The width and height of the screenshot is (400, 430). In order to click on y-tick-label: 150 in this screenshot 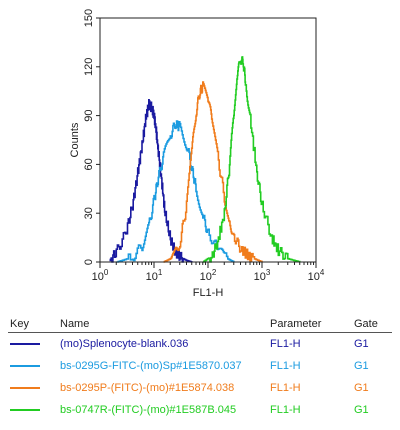, I will do `click(89, 18)`.